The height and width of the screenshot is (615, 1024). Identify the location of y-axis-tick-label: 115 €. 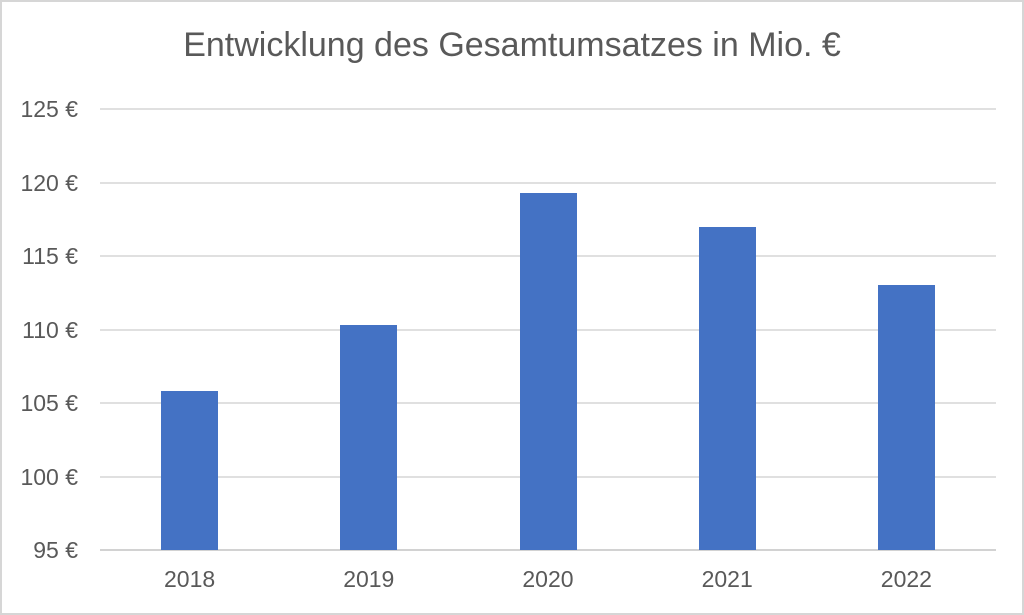
(50, 256).